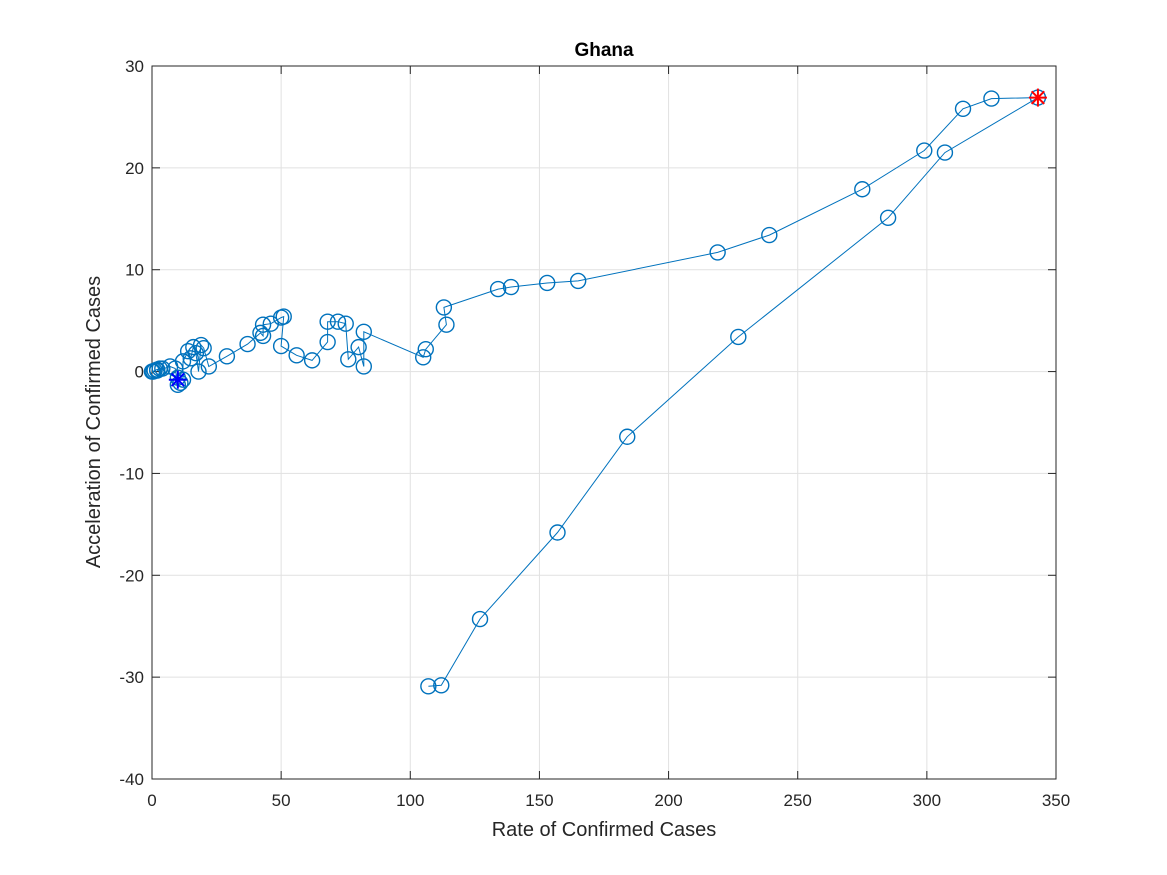 The width and height of the screenshot is (1167, 875). I want to click on y-tick-label: -20, so click(131, 575).